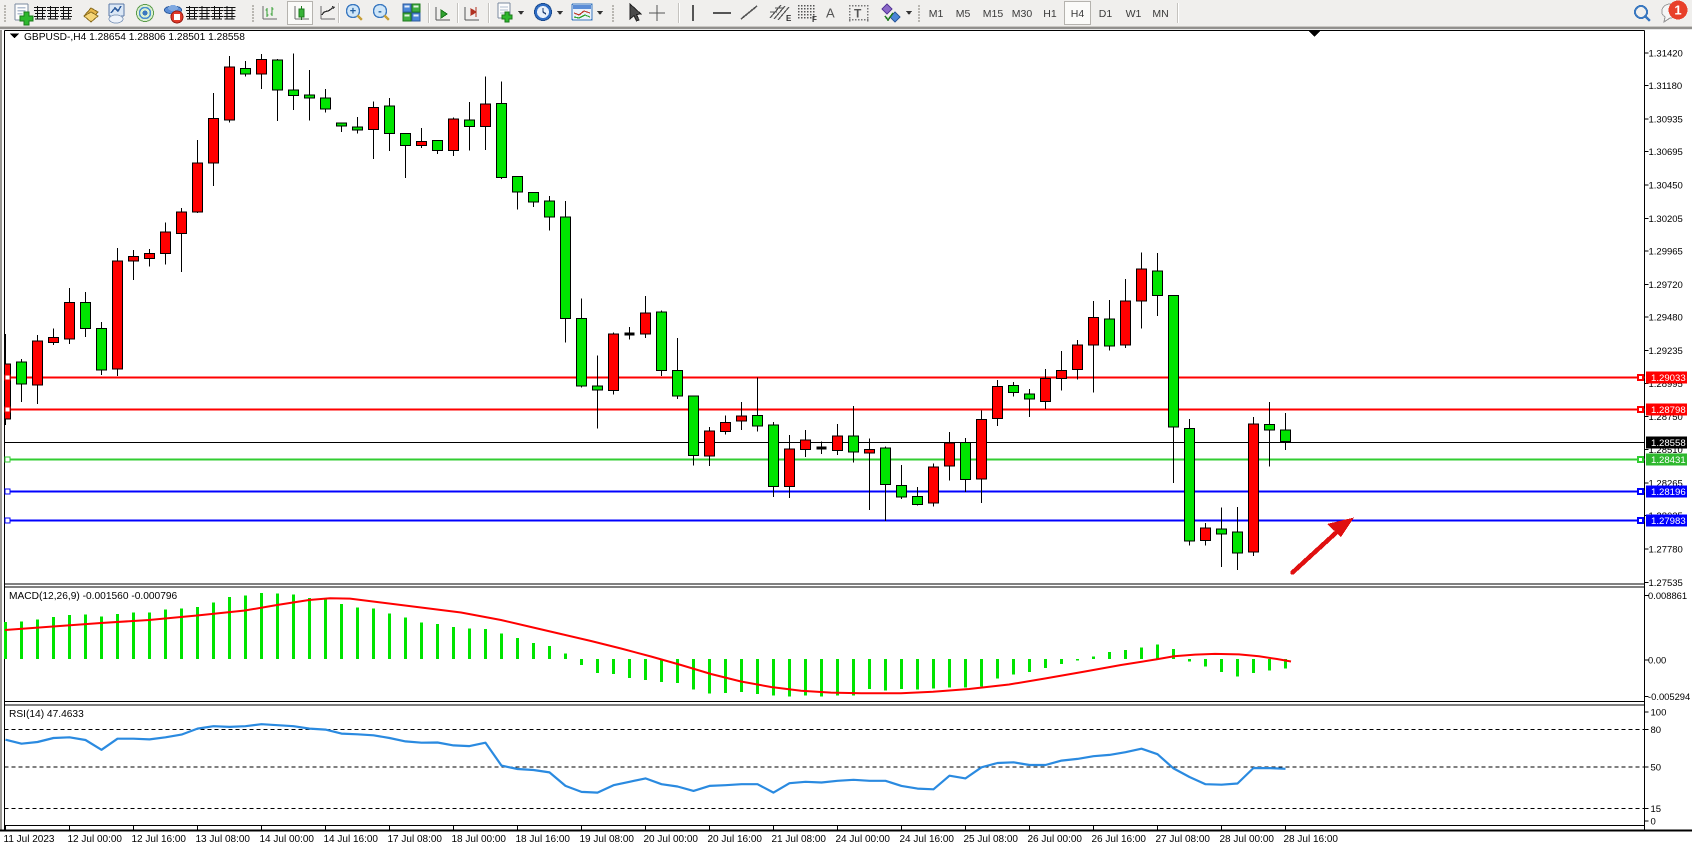  Describe the element at coordinates (991, 839) in the screenshot. I see `svg-text: 25 Jul 08:00` at that location.